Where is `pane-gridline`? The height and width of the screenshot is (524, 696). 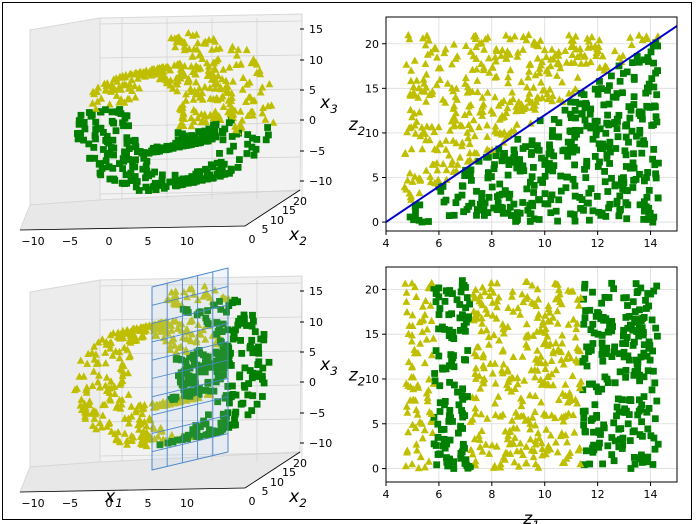
pane-gridline is located at coordinates (200, 318).